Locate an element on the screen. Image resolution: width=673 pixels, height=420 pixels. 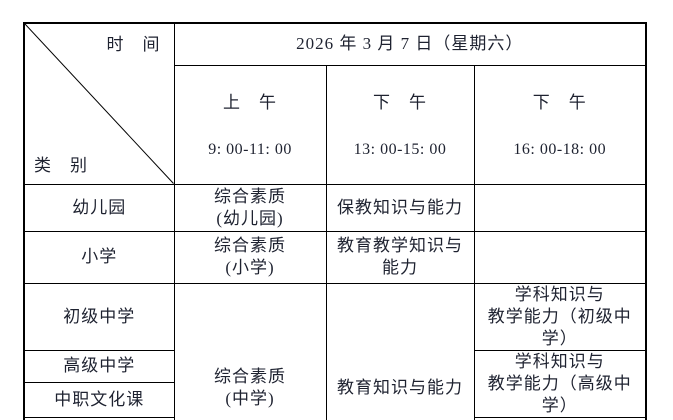
date-header-cell: 2026 年 3 月 7 日（星期六） is located at coordinates (410, 44).